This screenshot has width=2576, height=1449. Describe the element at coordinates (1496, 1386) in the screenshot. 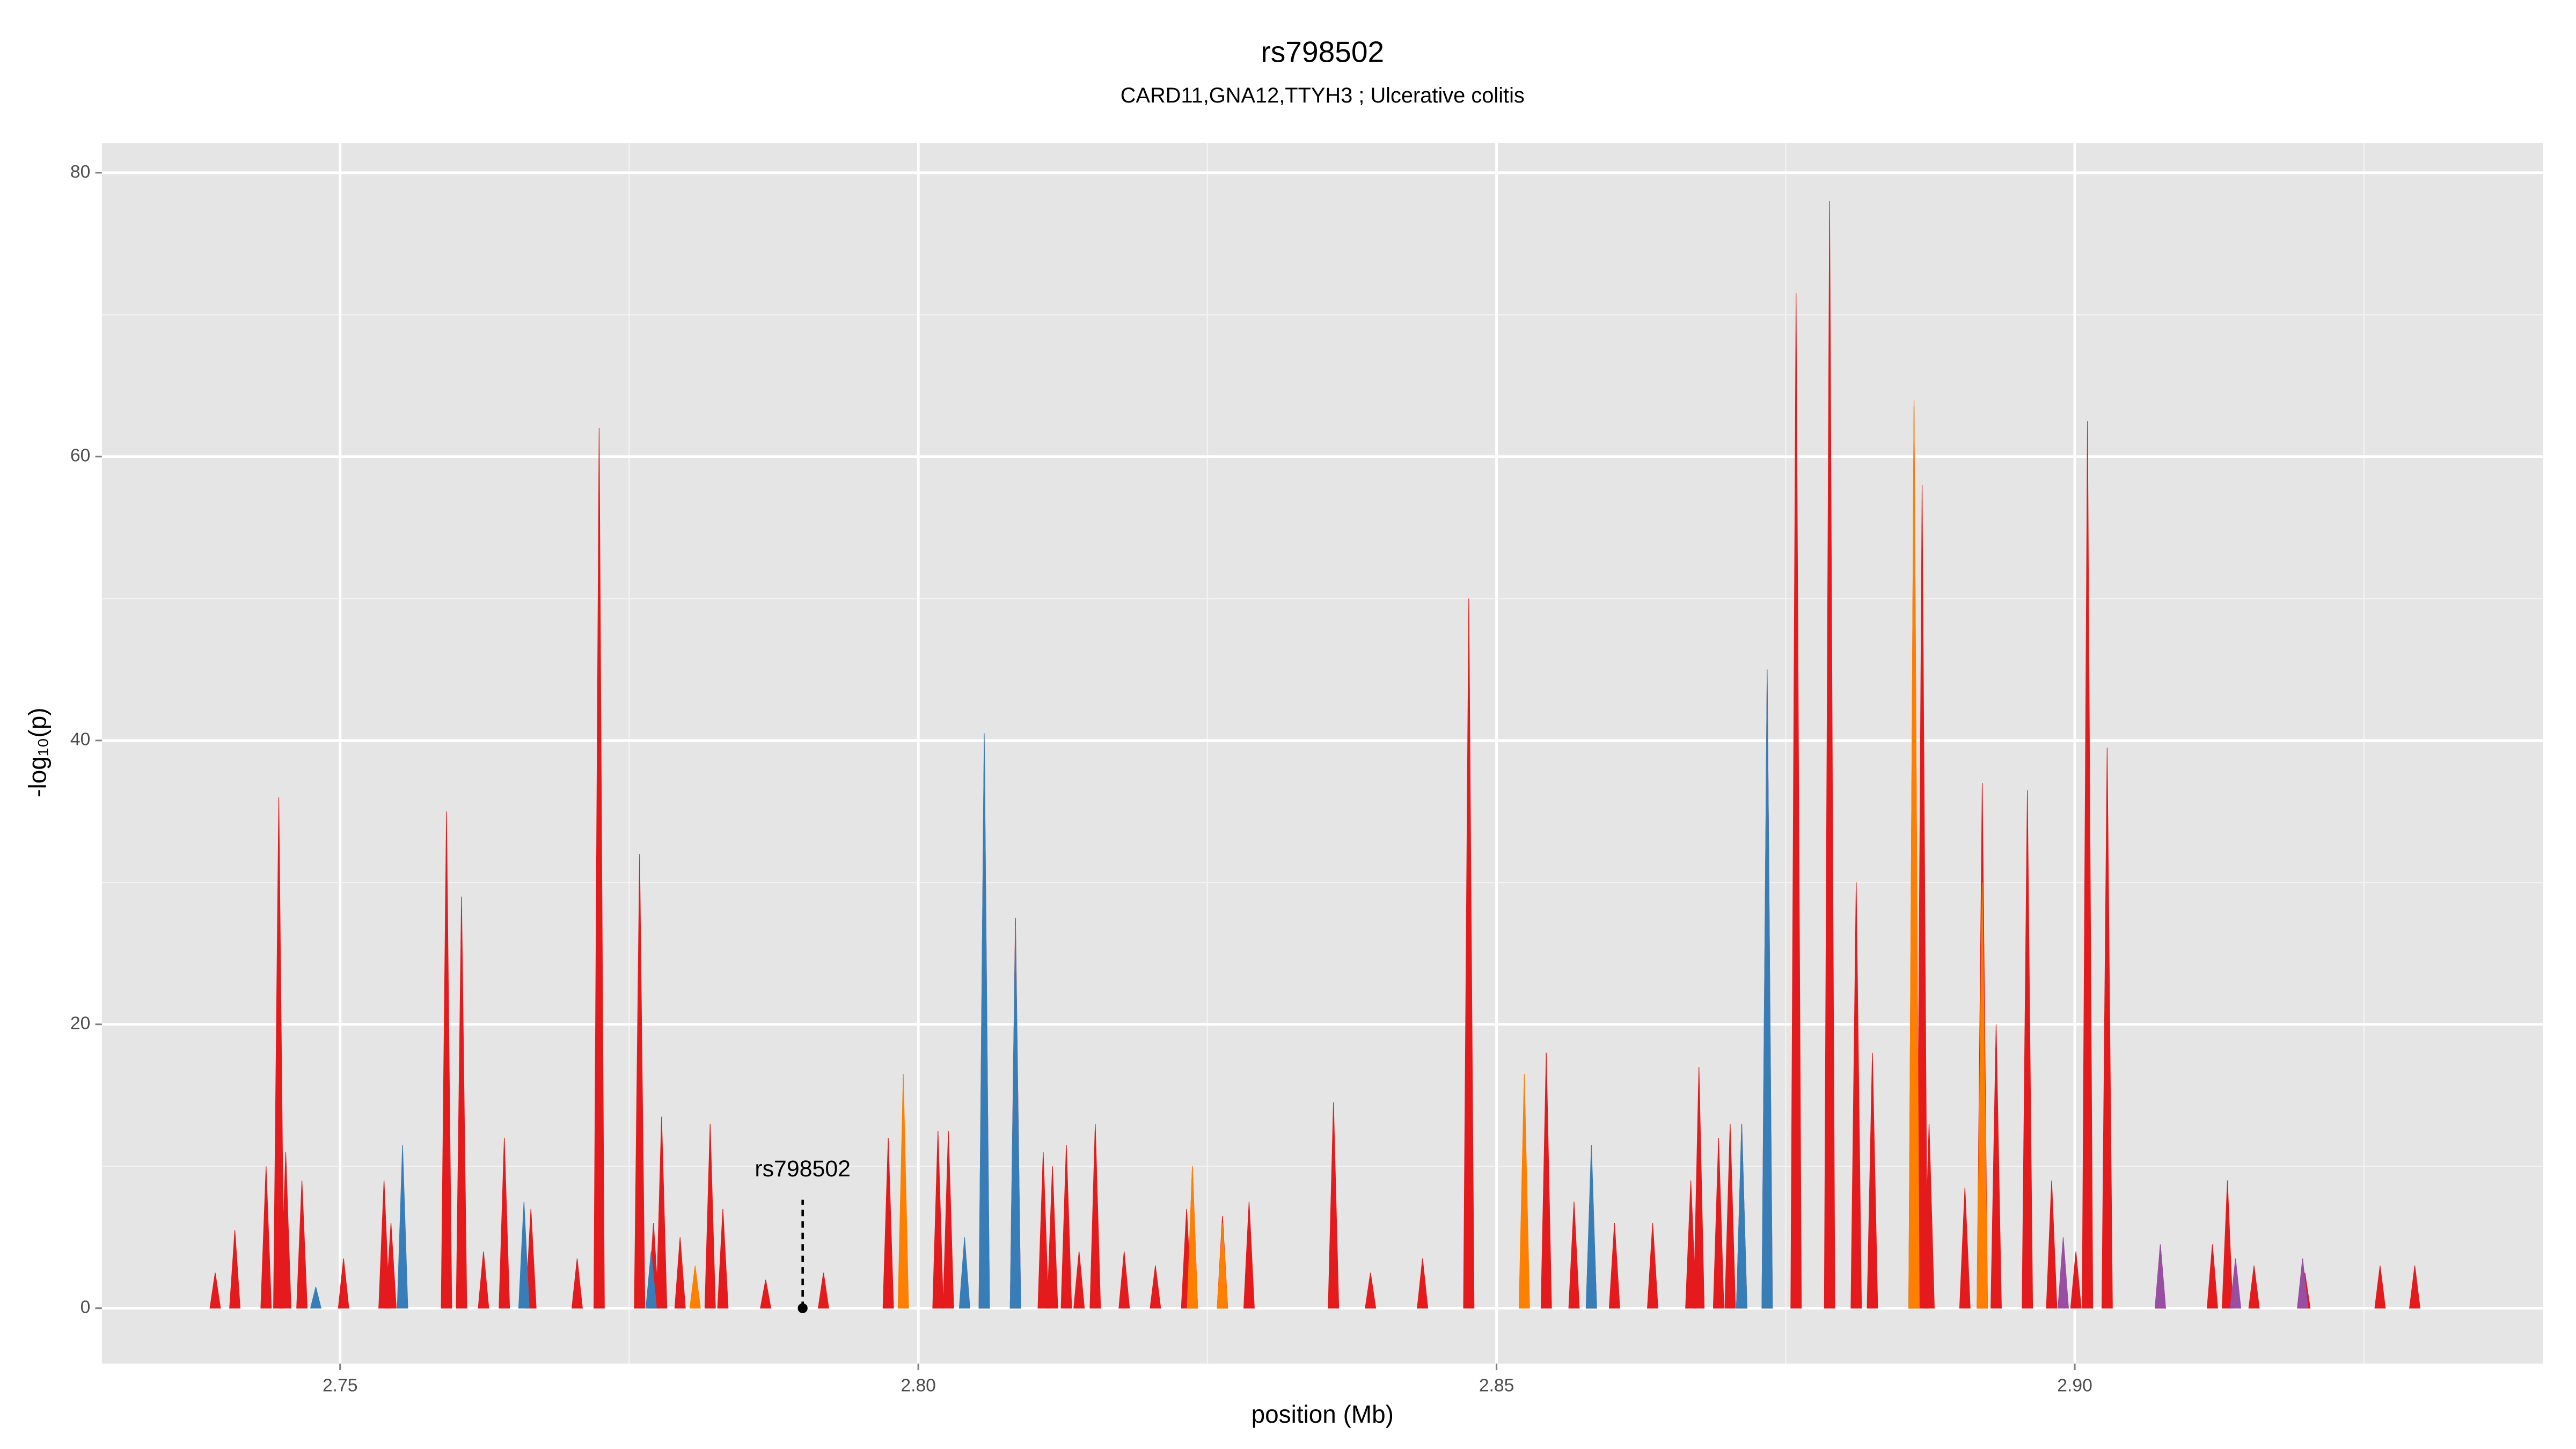

I see `x-tick-label: 2.85` at that location.